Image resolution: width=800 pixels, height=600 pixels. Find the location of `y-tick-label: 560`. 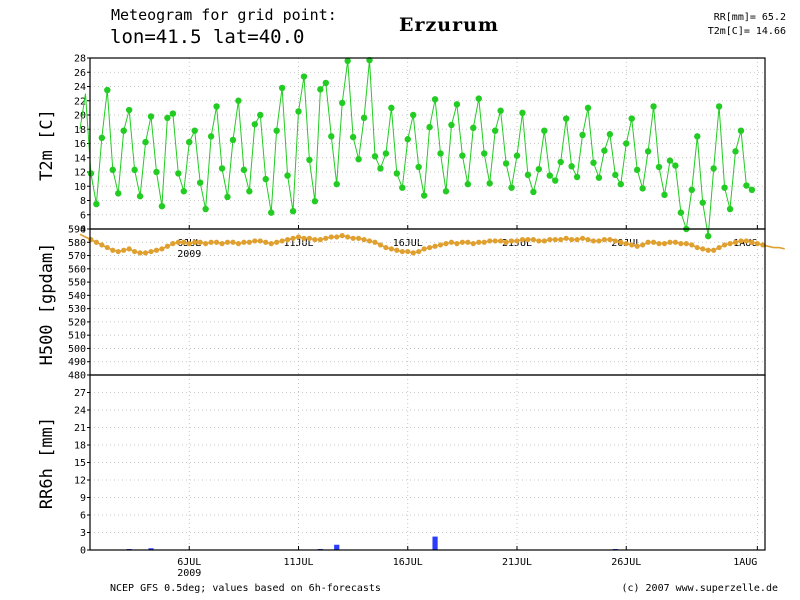

y-tick-label: 560 is located at coordinates (77, 269).